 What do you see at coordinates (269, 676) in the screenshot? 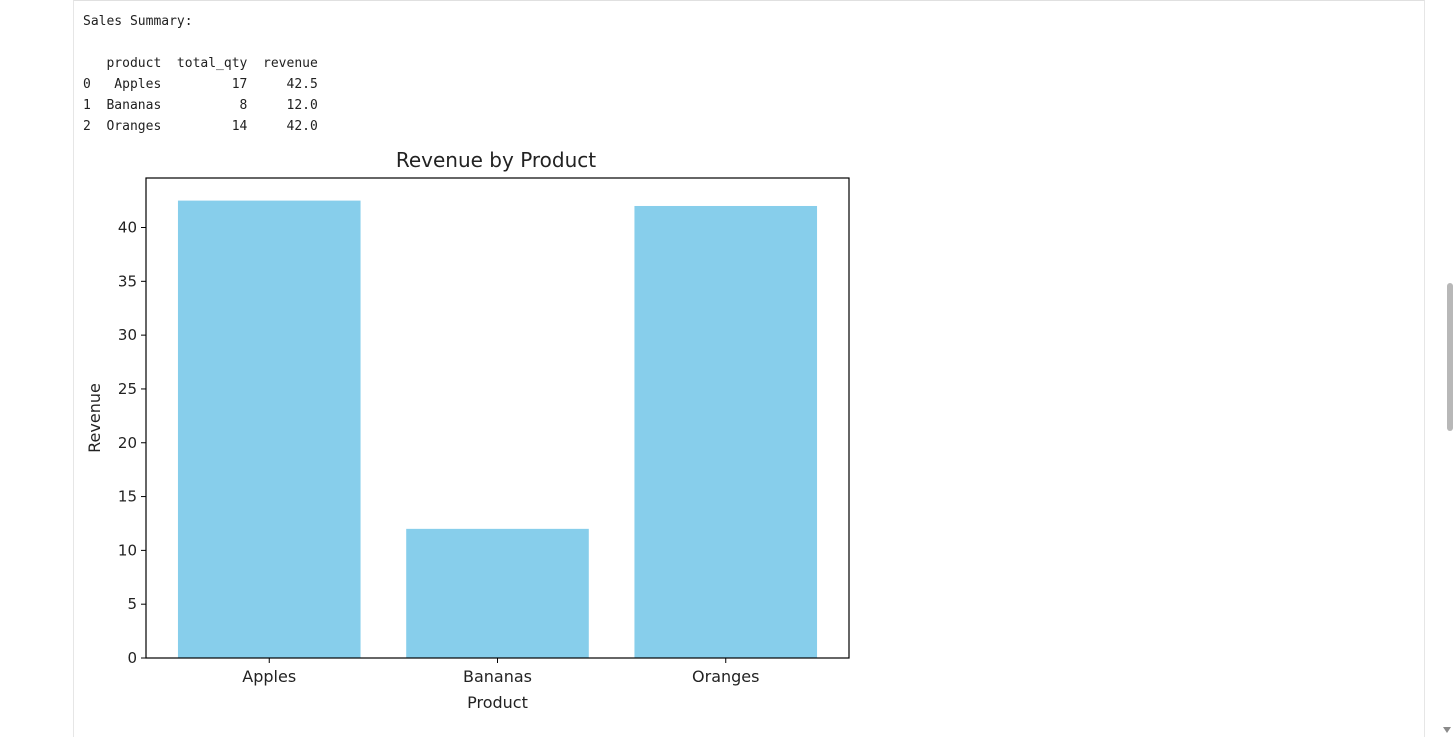
I see `x-tick-label: Apples` at bounding box center [269, 676].